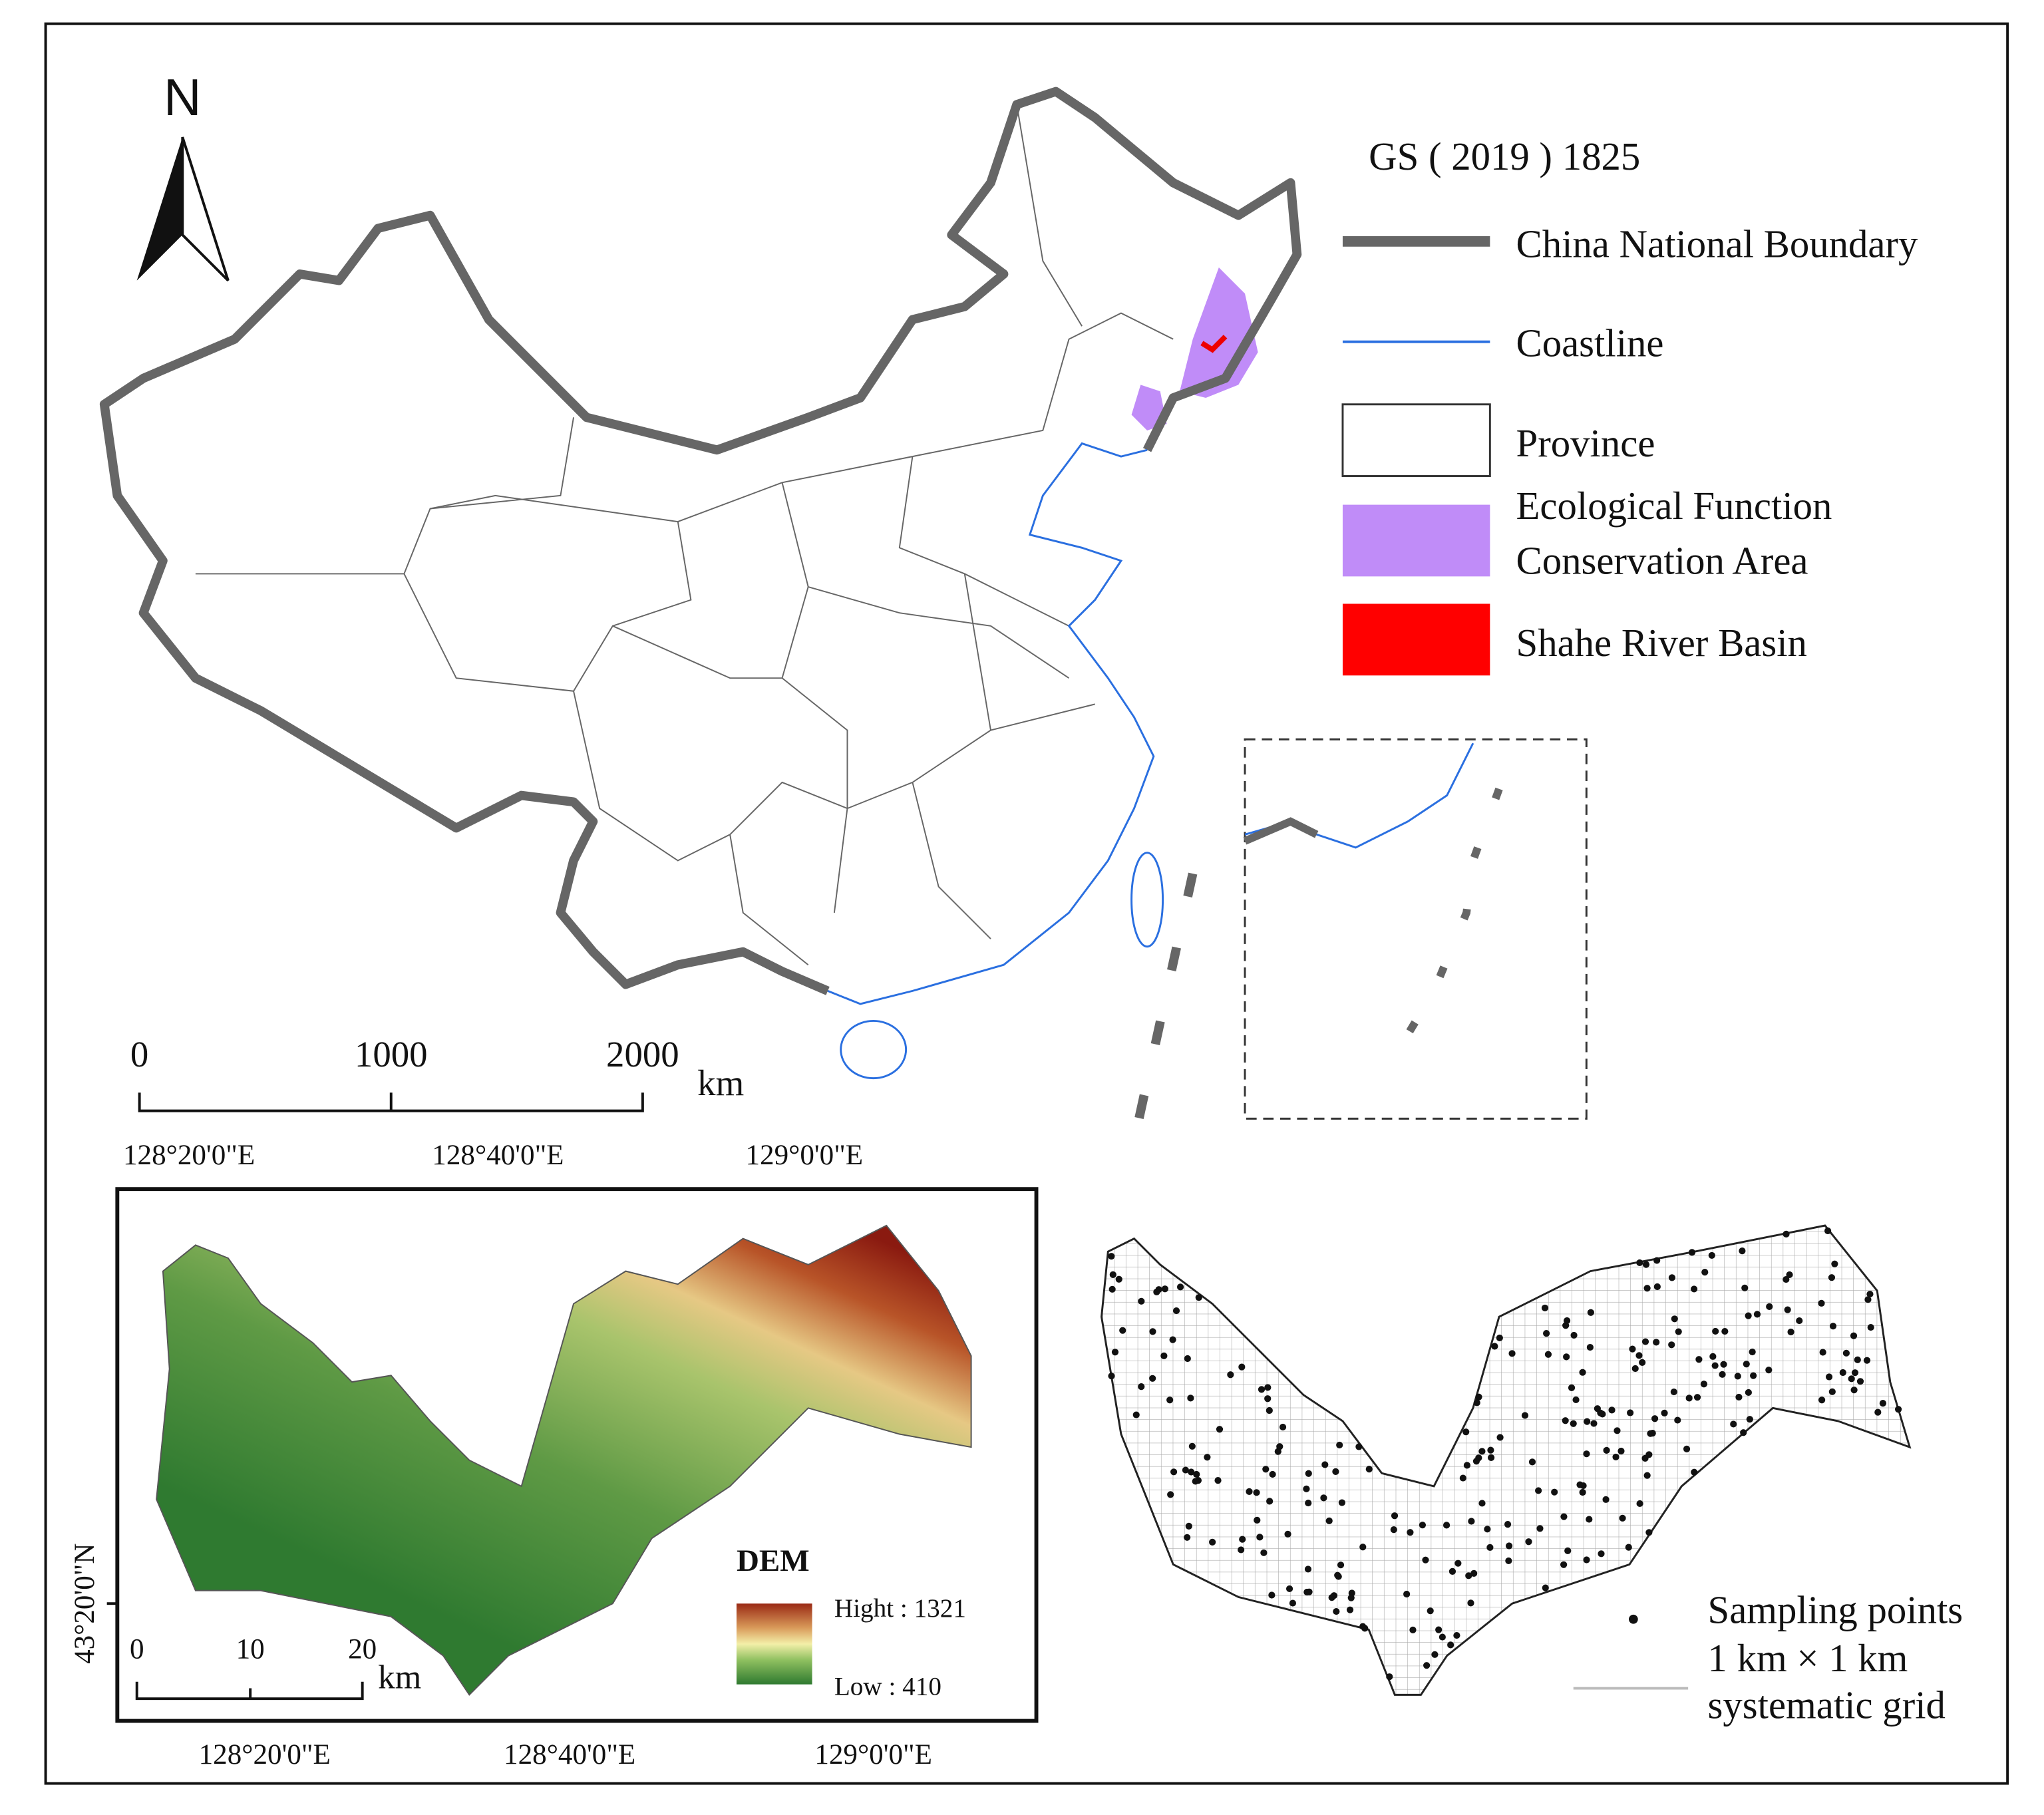 The height and width of the screenshot is (1815, 2044). What do you see at coordinates (564, 1460) in the screenshot?
I see `dem-basin` at bounding box center [564, 1460].